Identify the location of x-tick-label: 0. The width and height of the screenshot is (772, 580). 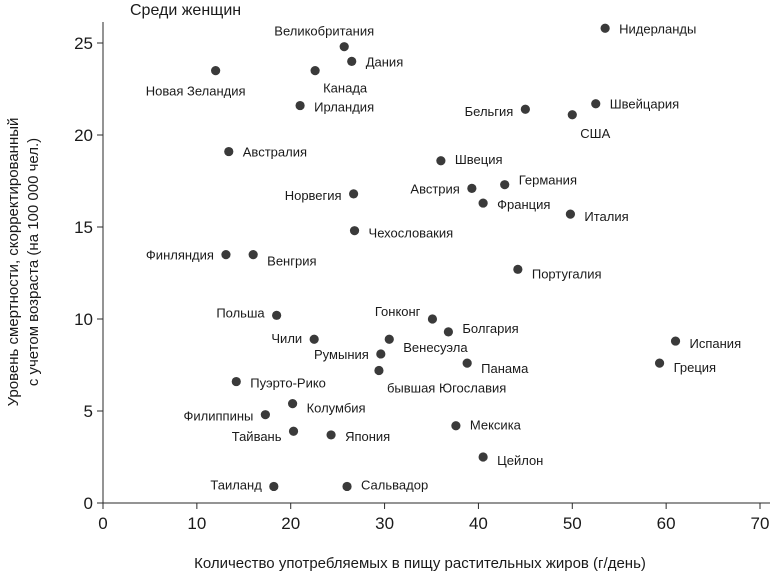
(102, 523).